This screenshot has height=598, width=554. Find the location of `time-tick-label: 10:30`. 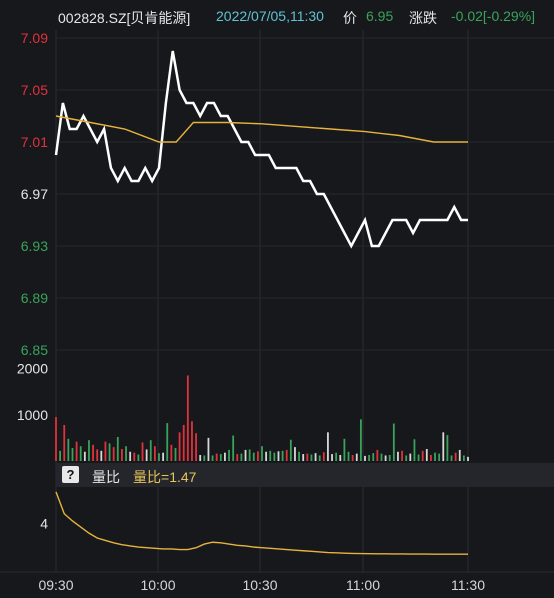

time-tick-label: 10:30 is located at coordinates (259, 585).